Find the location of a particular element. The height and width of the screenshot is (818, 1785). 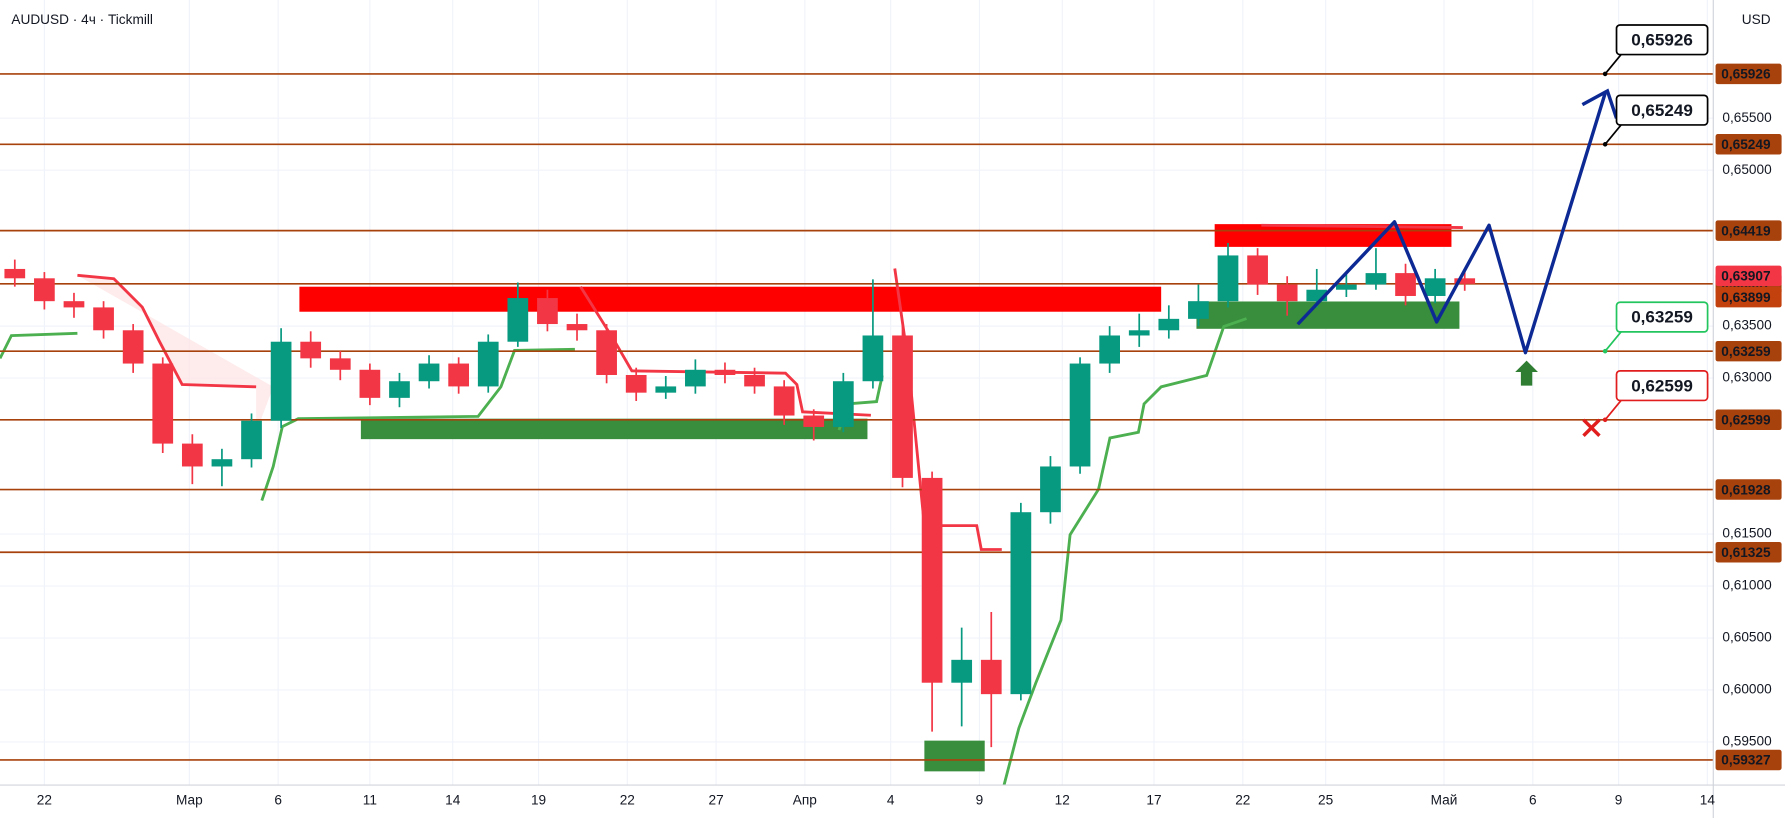

x-tick-label: 4 is located at coordinates (891, 800).